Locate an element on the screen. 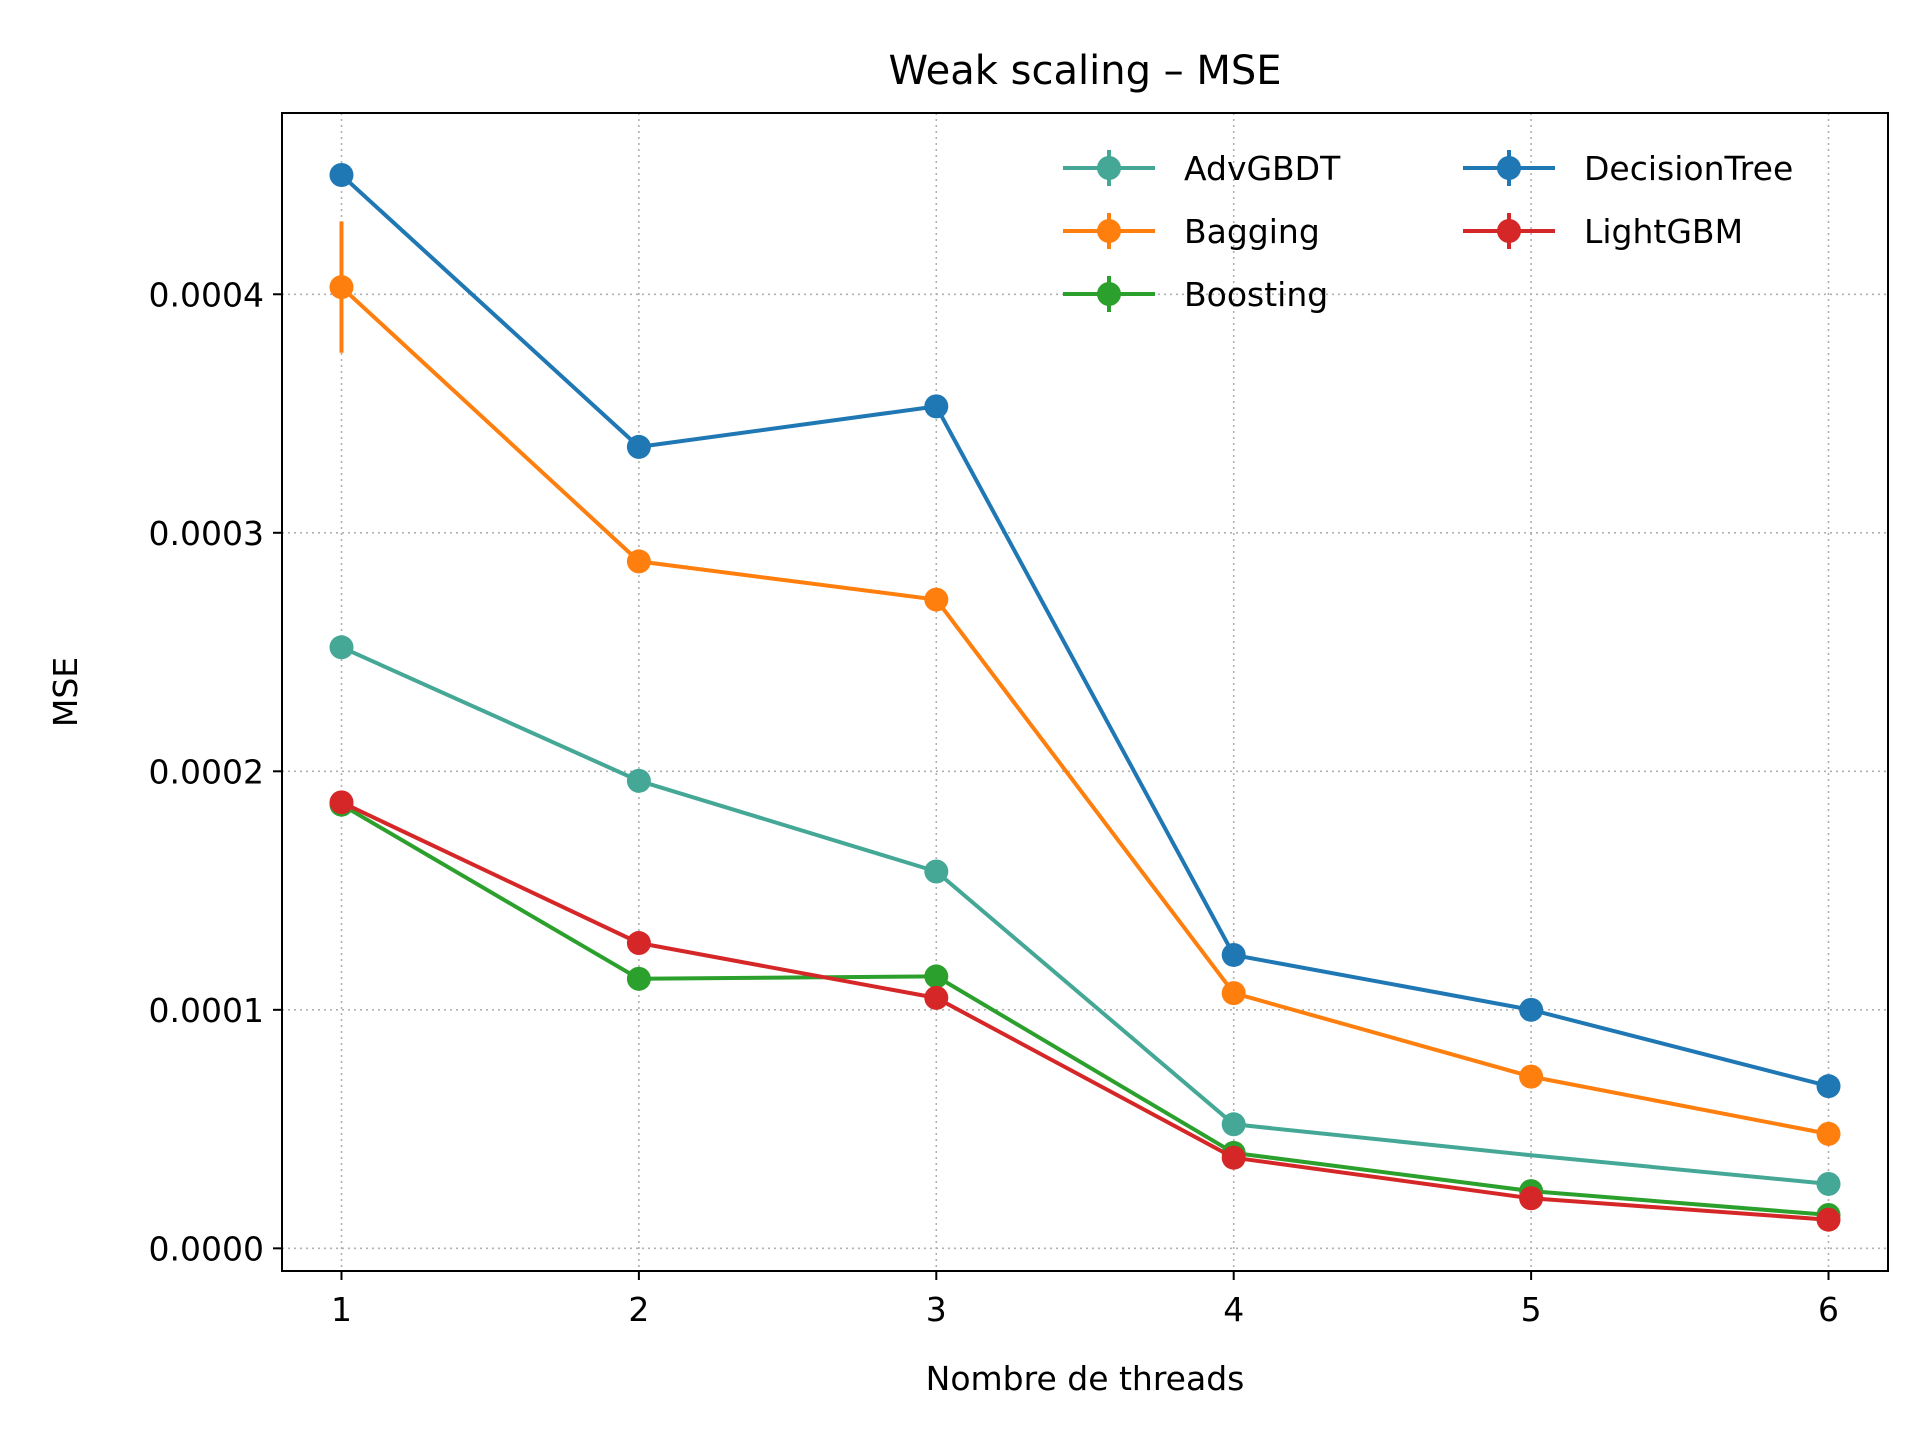  y-tick-label: 0.0001 is located at coordinates (206, 1010).